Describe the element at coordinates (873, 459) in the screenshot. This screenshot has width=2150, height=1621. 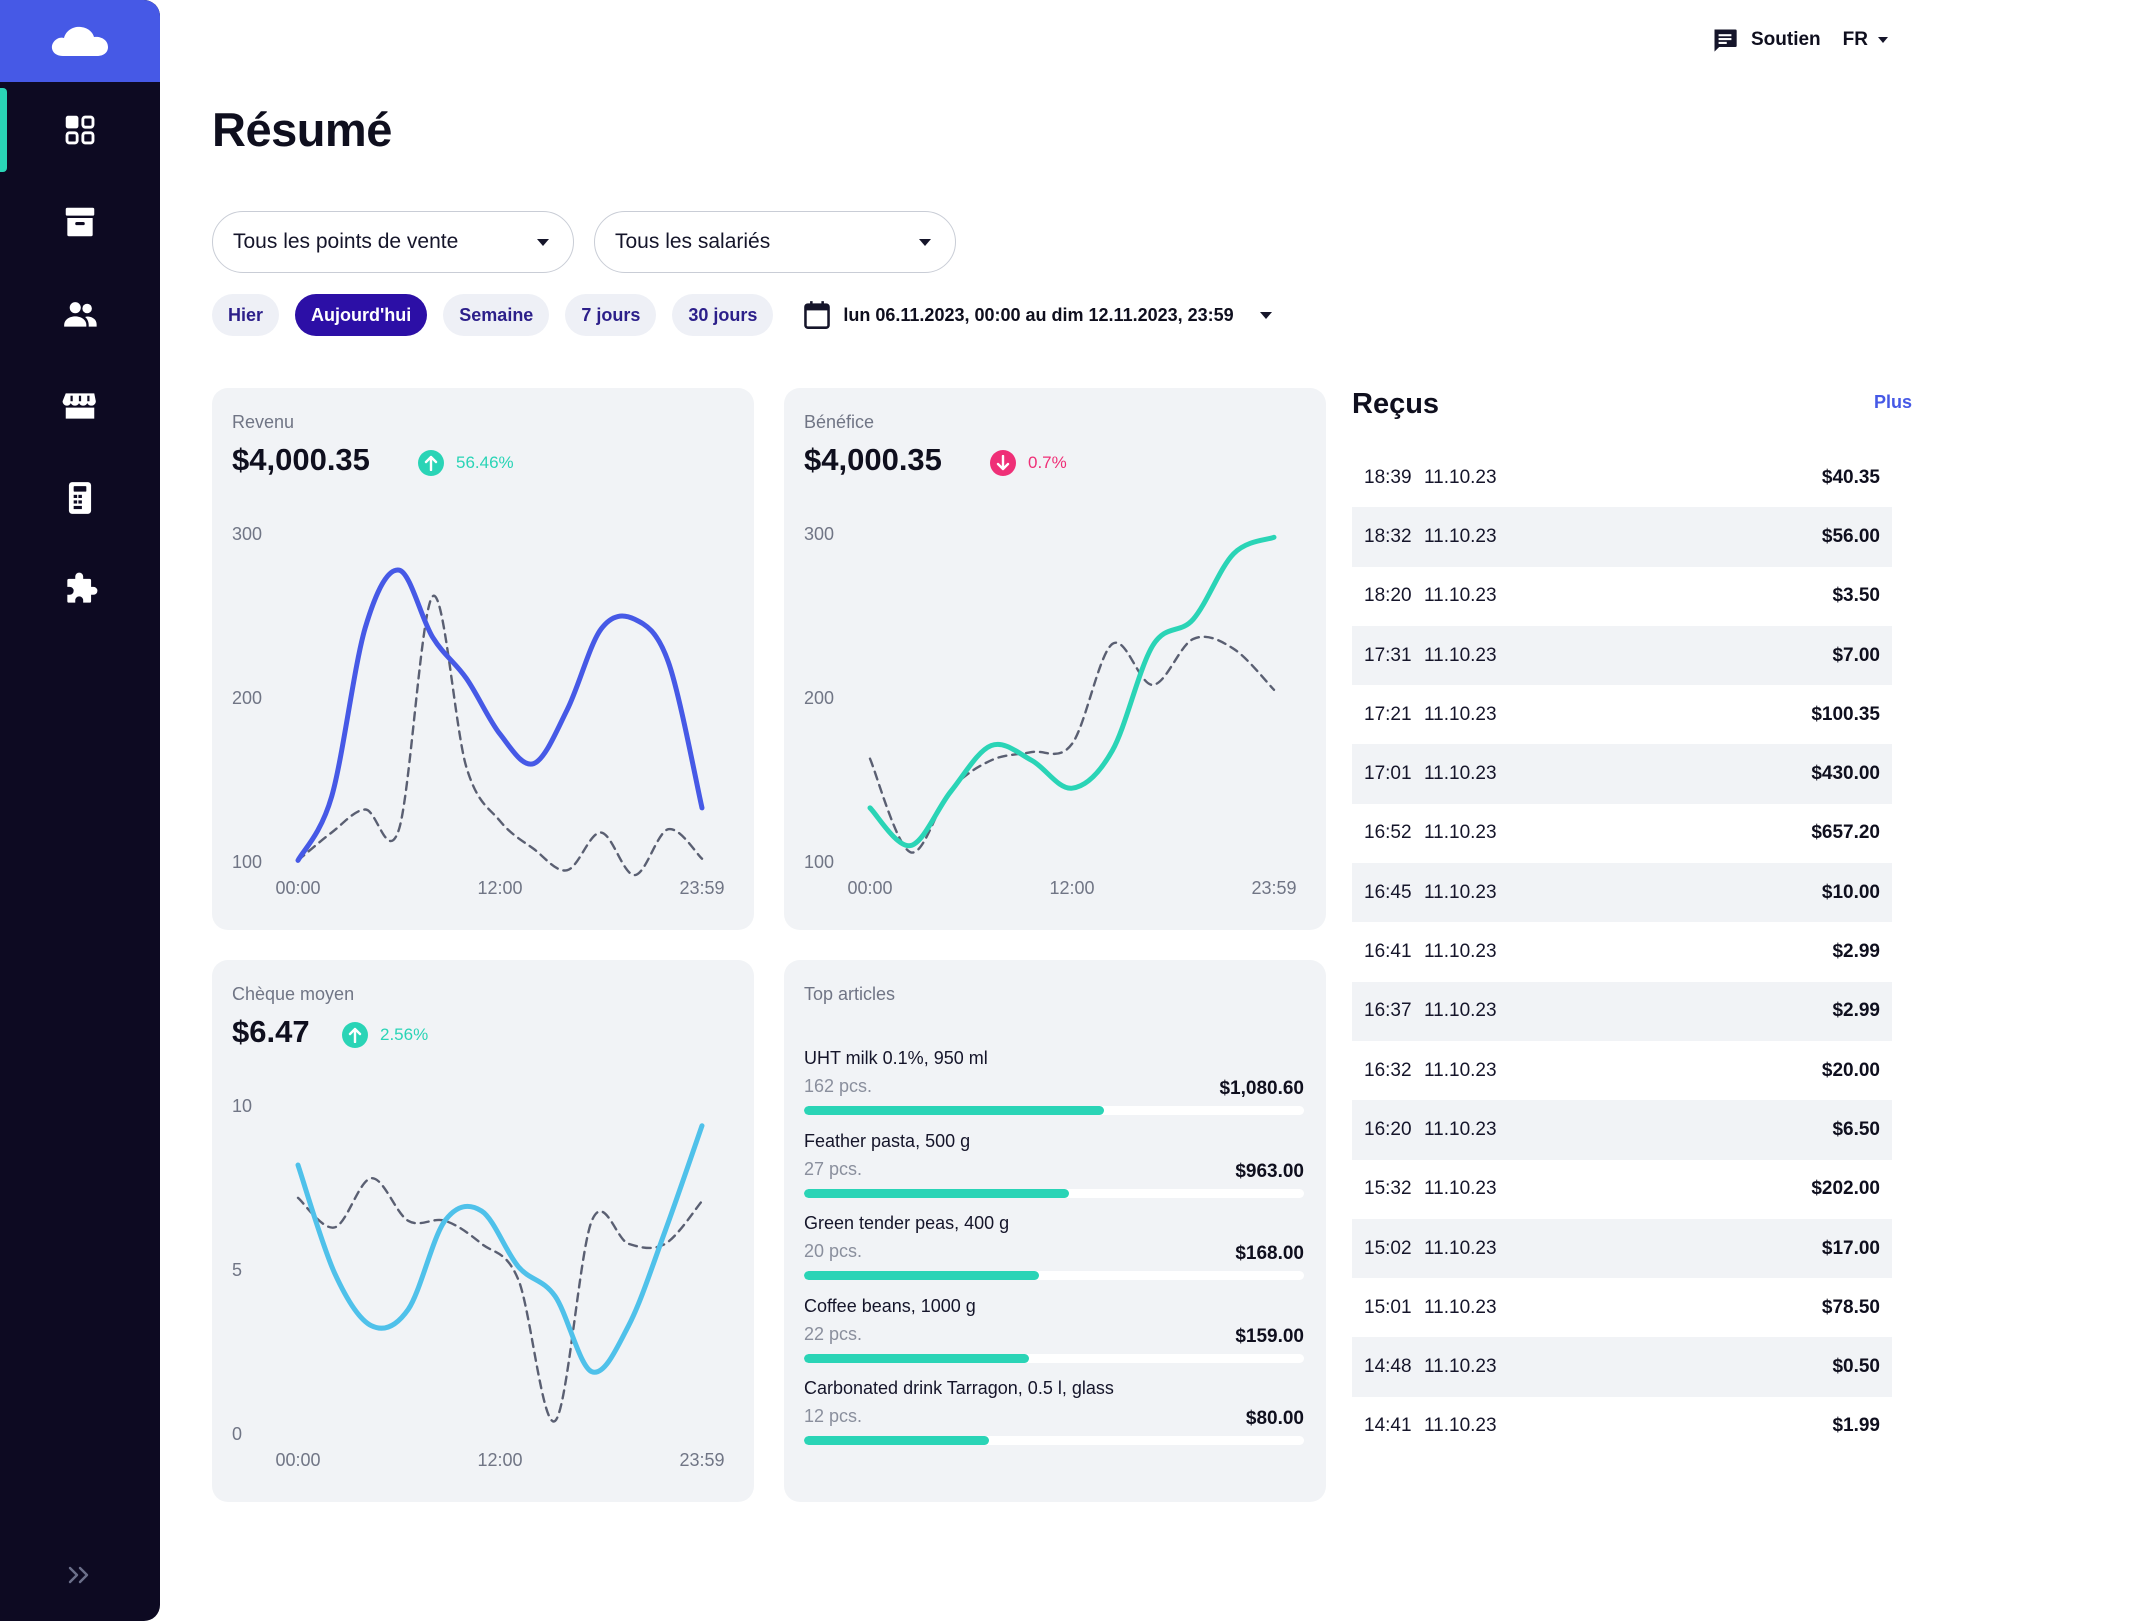
I see `profit-value: $4,000.35` at that location.